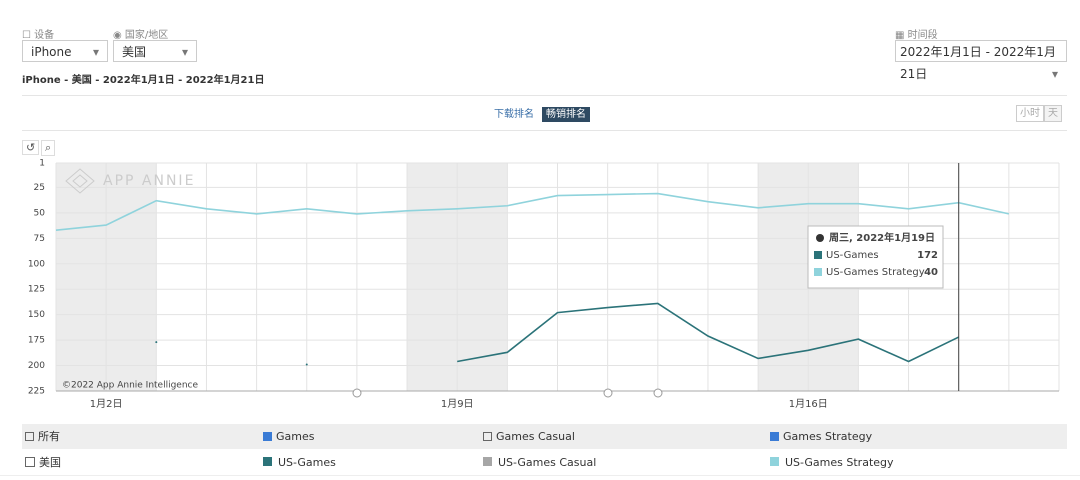 Image resolution: width=1080 pixels, height=480 pixels. Describe the element at coordinates (978, 63) in the screenshot. I see `period-value: 2022年1月1日 - 2022年1月21日` at that location.